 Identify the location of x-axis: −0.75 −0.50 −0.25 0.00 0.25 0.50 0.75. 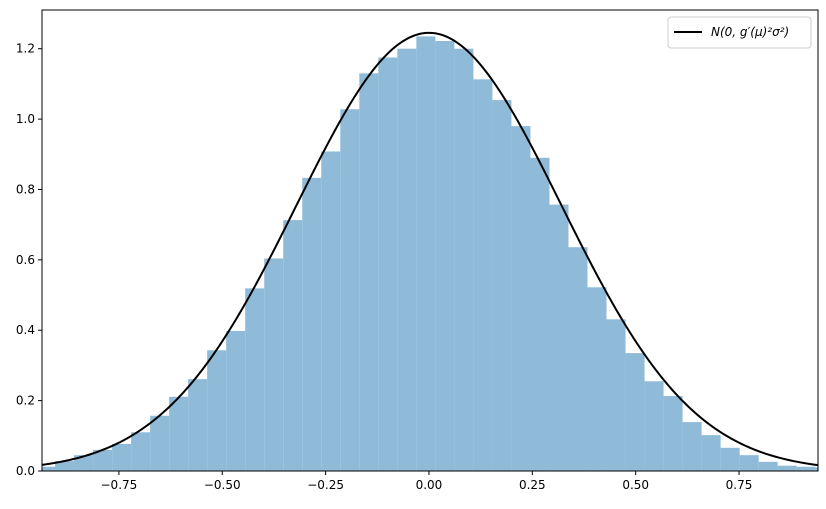
(427, 481).